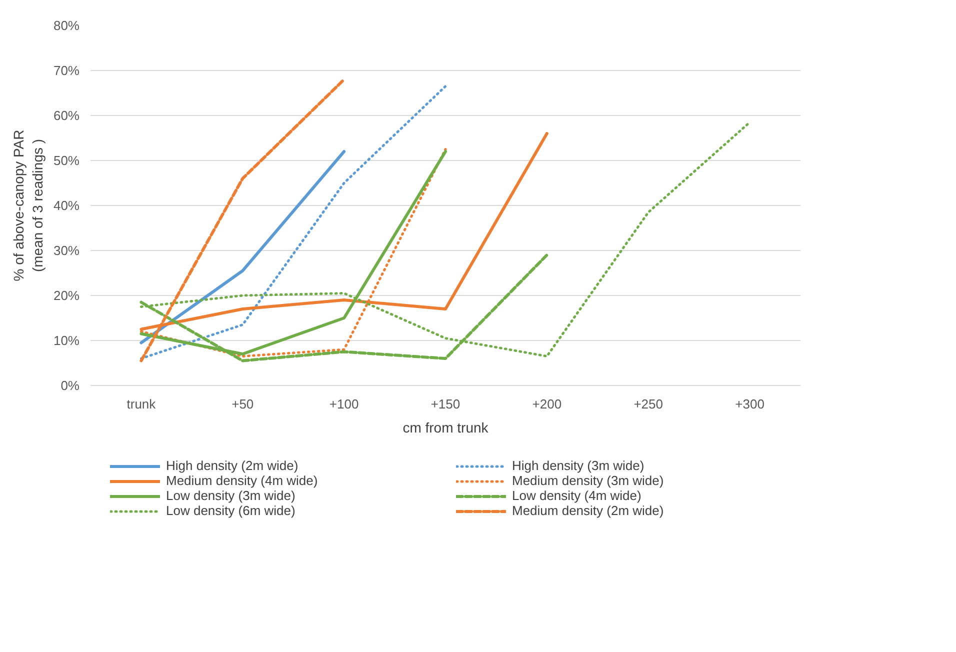  Describe the element at coordinates (66, 160) in the screenshot. I see `y-tick-label: 50%` at that location.